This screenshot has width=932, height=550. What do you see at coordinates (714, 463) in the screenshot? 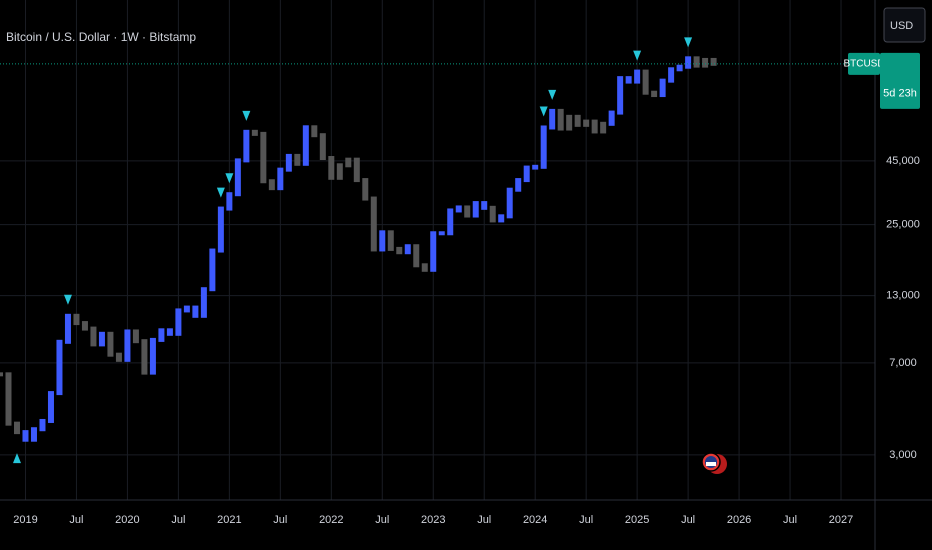
I see `event-icon` at bounding box center [714, 463].